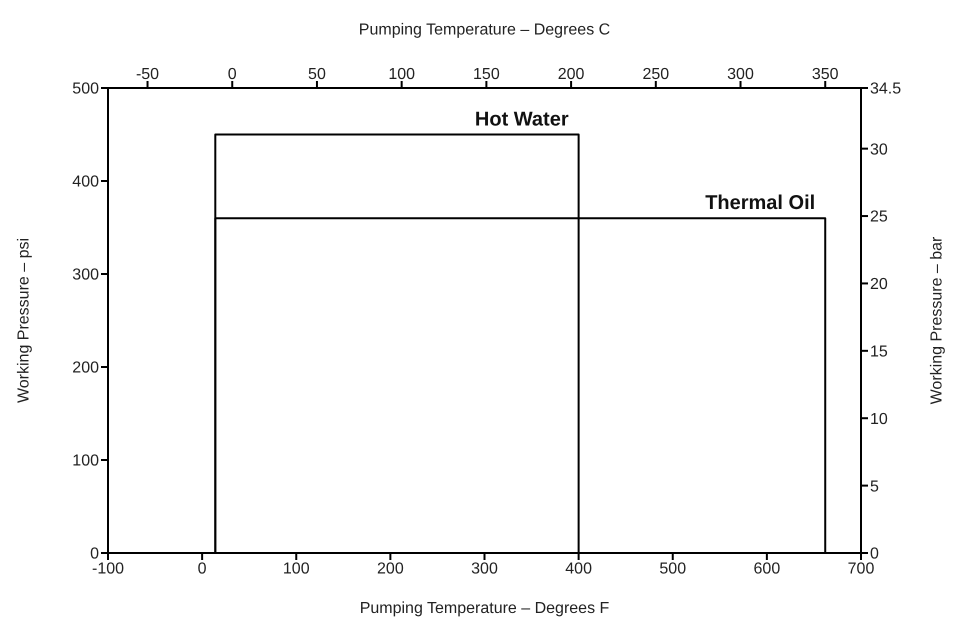 This screenshot has height=637, width=959. Describe the element at coordinates (484, 29) in the screenshot. I see `x2-axis-title: Pumping Temperature – Degrees C` at that location.